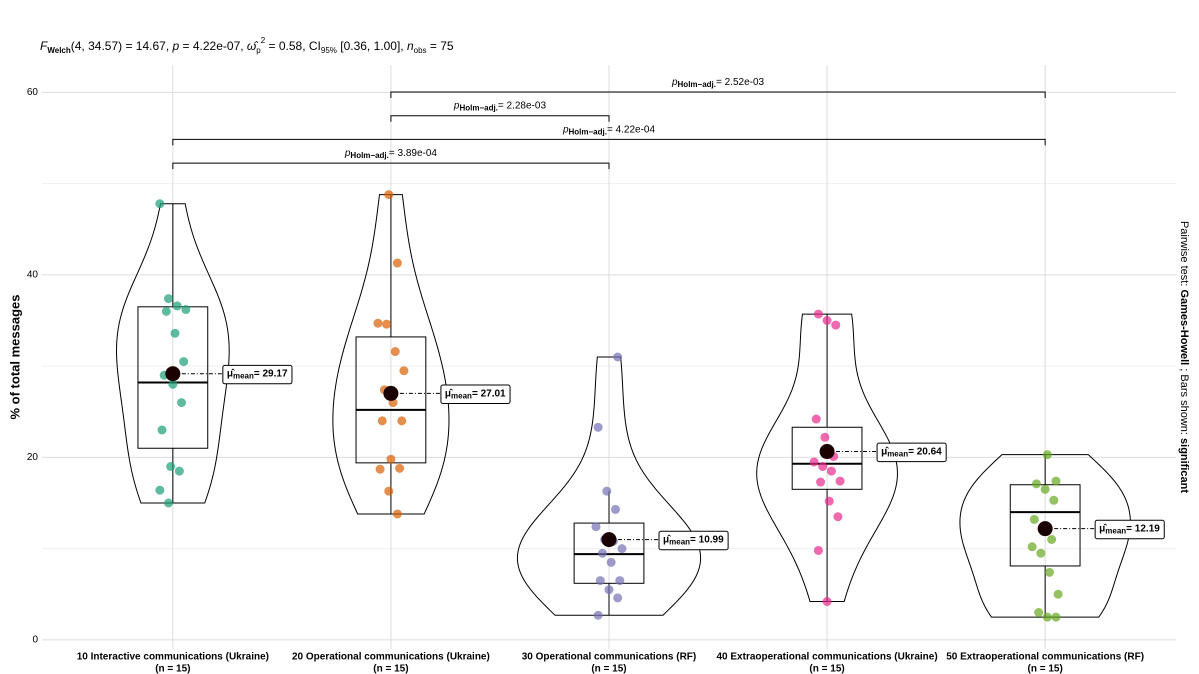 The height and width of the screenshot is (674, 1199). Describe the element at coordinates (35, 640) in the screenshot. I see `y-tick-label: 0` at that location.